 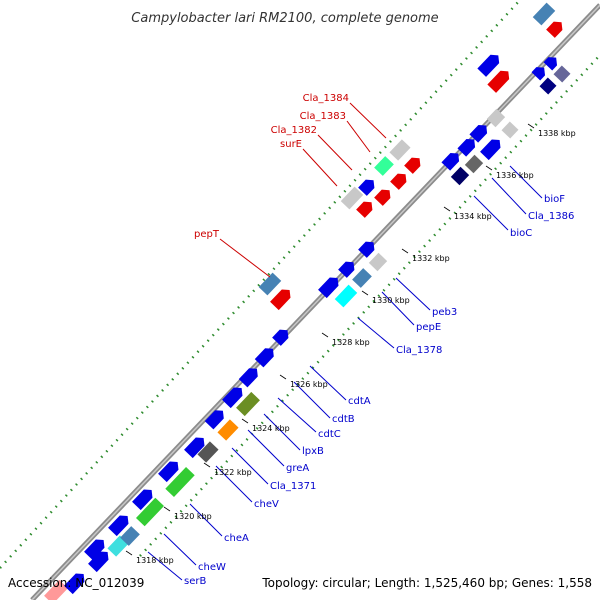 I want to click on gene-label: Cla_1384, so click(x=326, y=98).